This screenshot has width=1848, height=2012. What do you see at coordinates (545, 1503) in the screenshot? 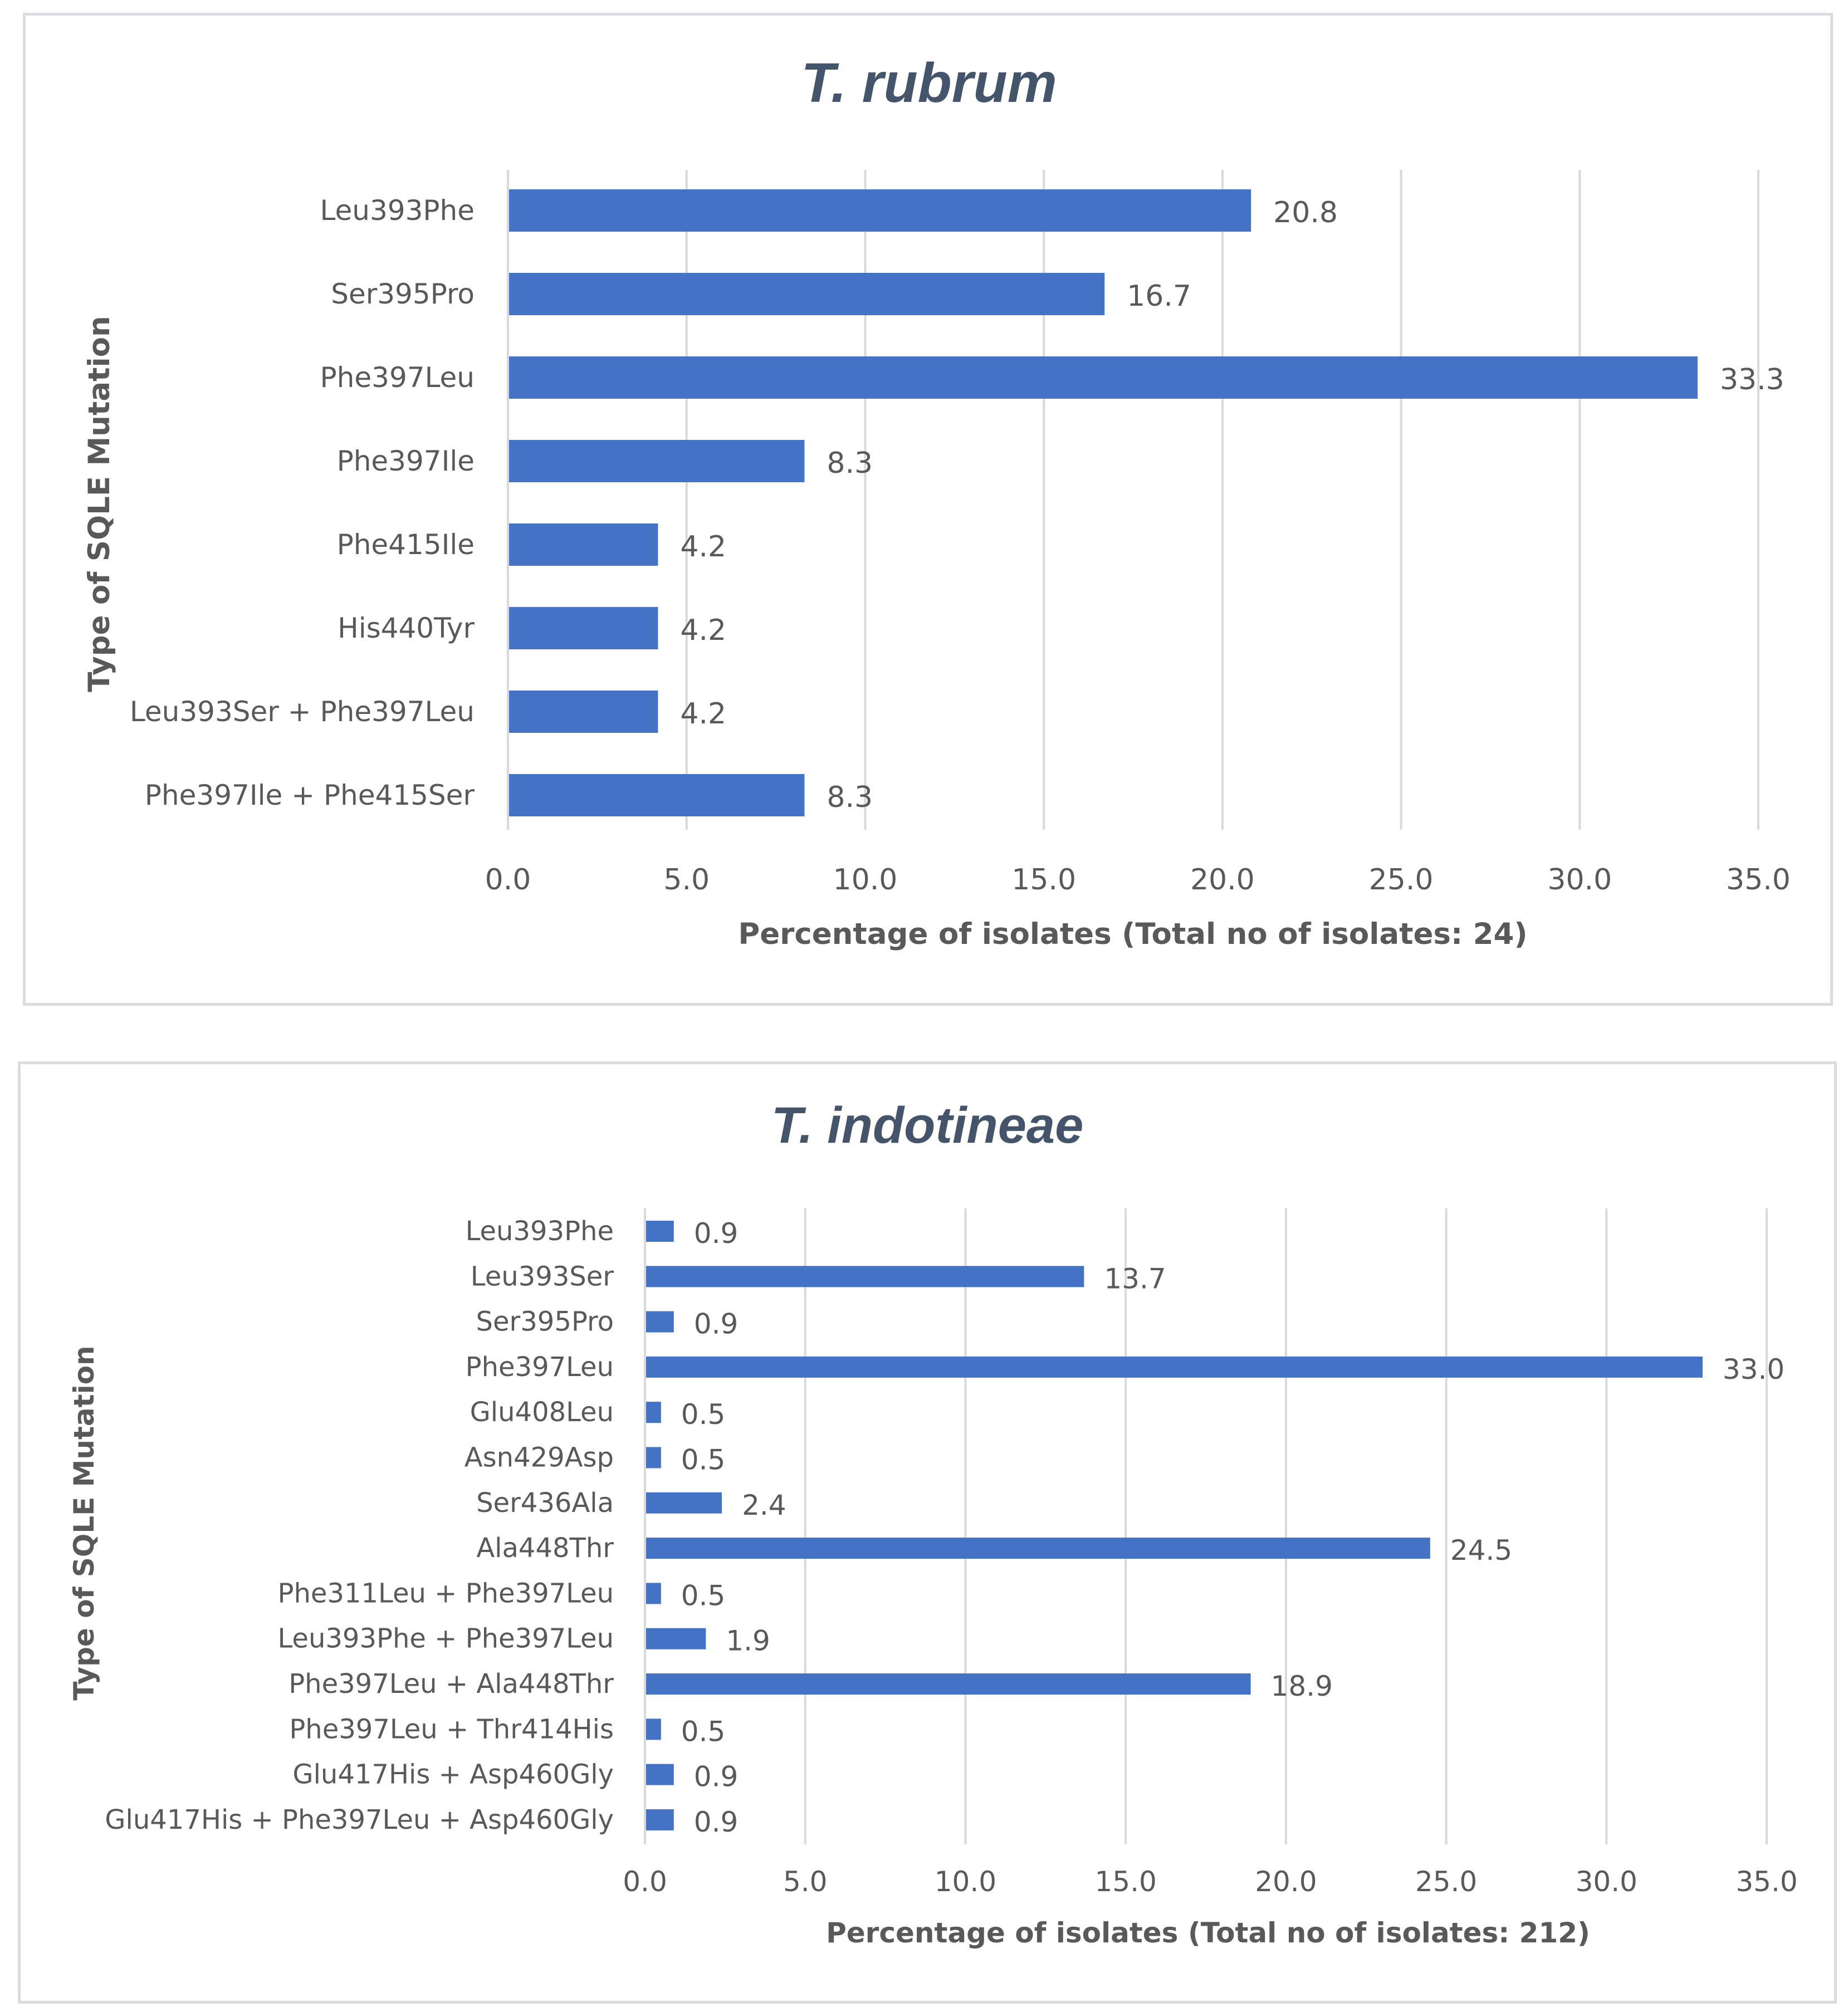
I see `category-label: Ser436Ala` at bounding box center [545, 1503].